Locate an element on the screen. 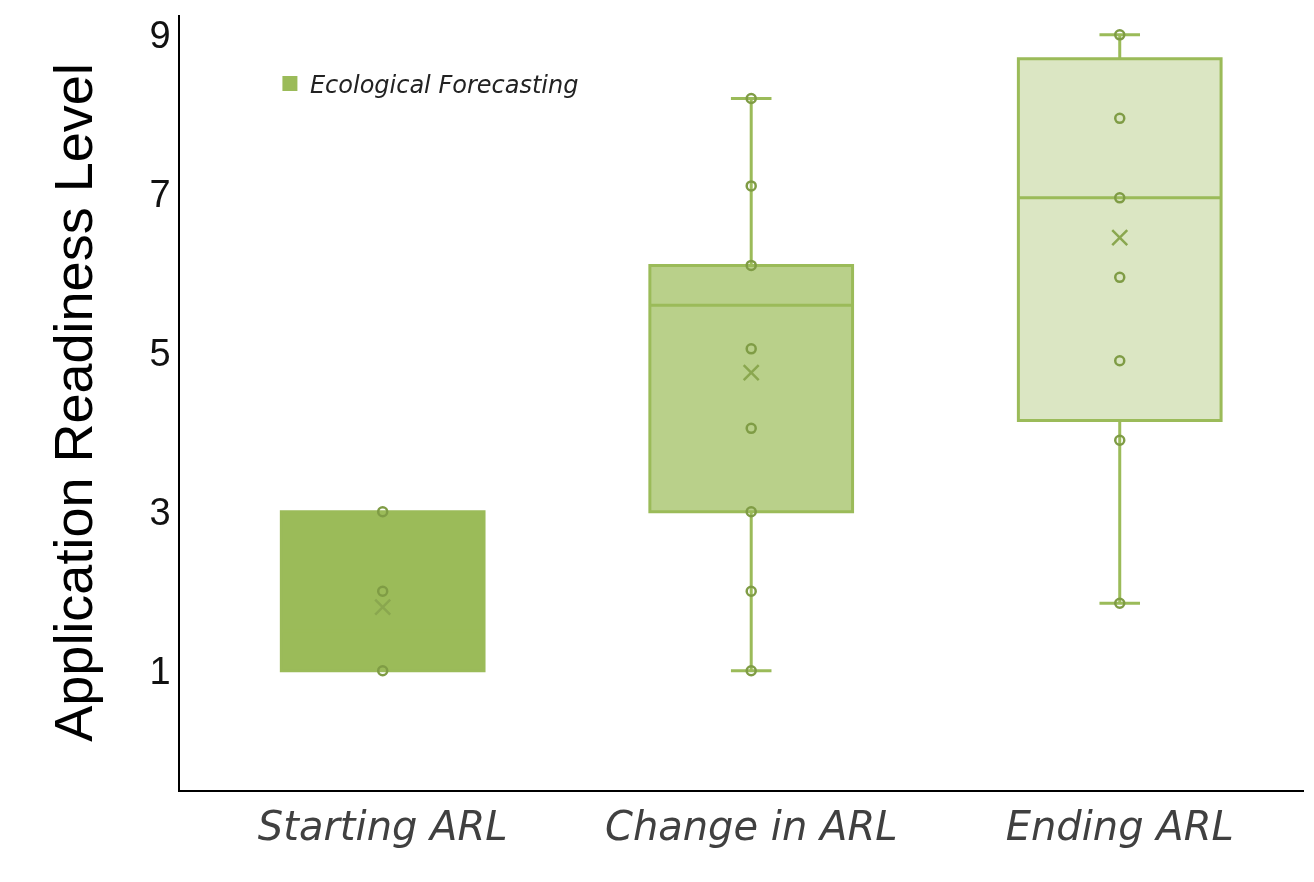 This screenshot has height=882, width=1314. y-tick-label: 3 is located at coordinates (160, 512).